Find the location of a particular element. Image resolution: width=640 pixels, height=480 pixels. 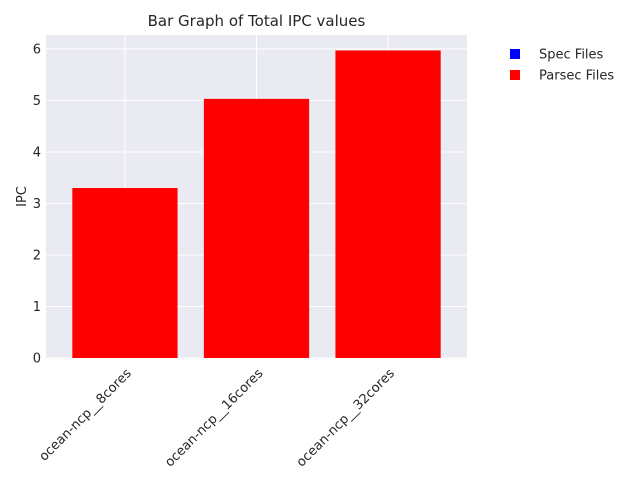

legend: Spec Files Parsec Files is located at coordinates (562, 66).